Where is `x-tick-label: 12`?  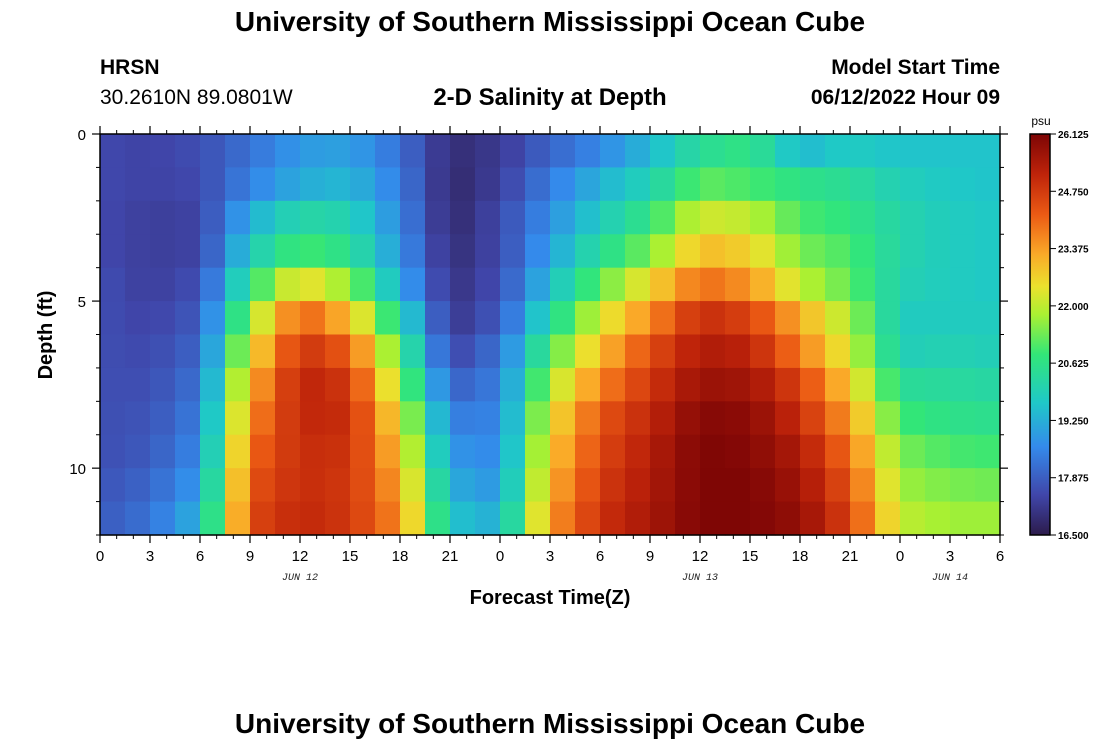
x-tick-label: 12 is located at coordinates (700, 556).